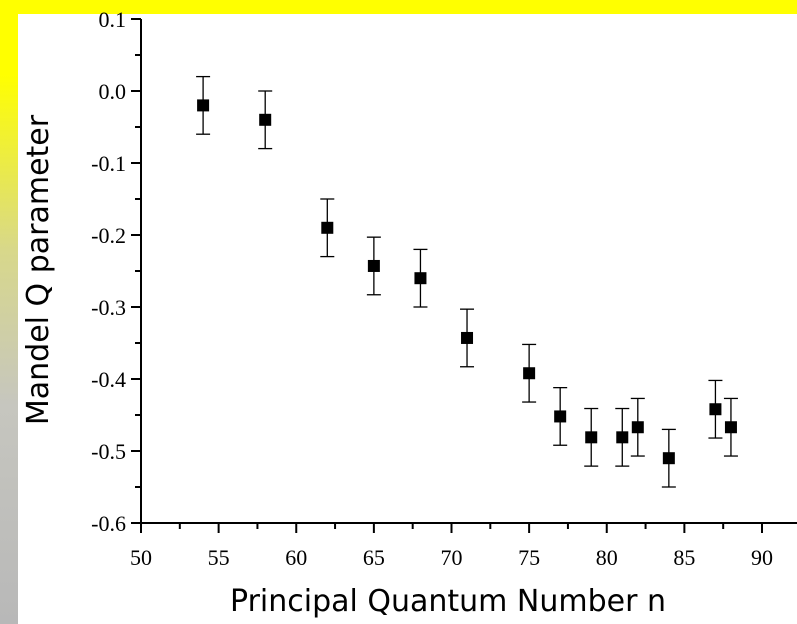  What do you see at coordinates (108, 163) in the screenshot?
I see `y-tick-label: -0.1` at bounding box center [108, 163].